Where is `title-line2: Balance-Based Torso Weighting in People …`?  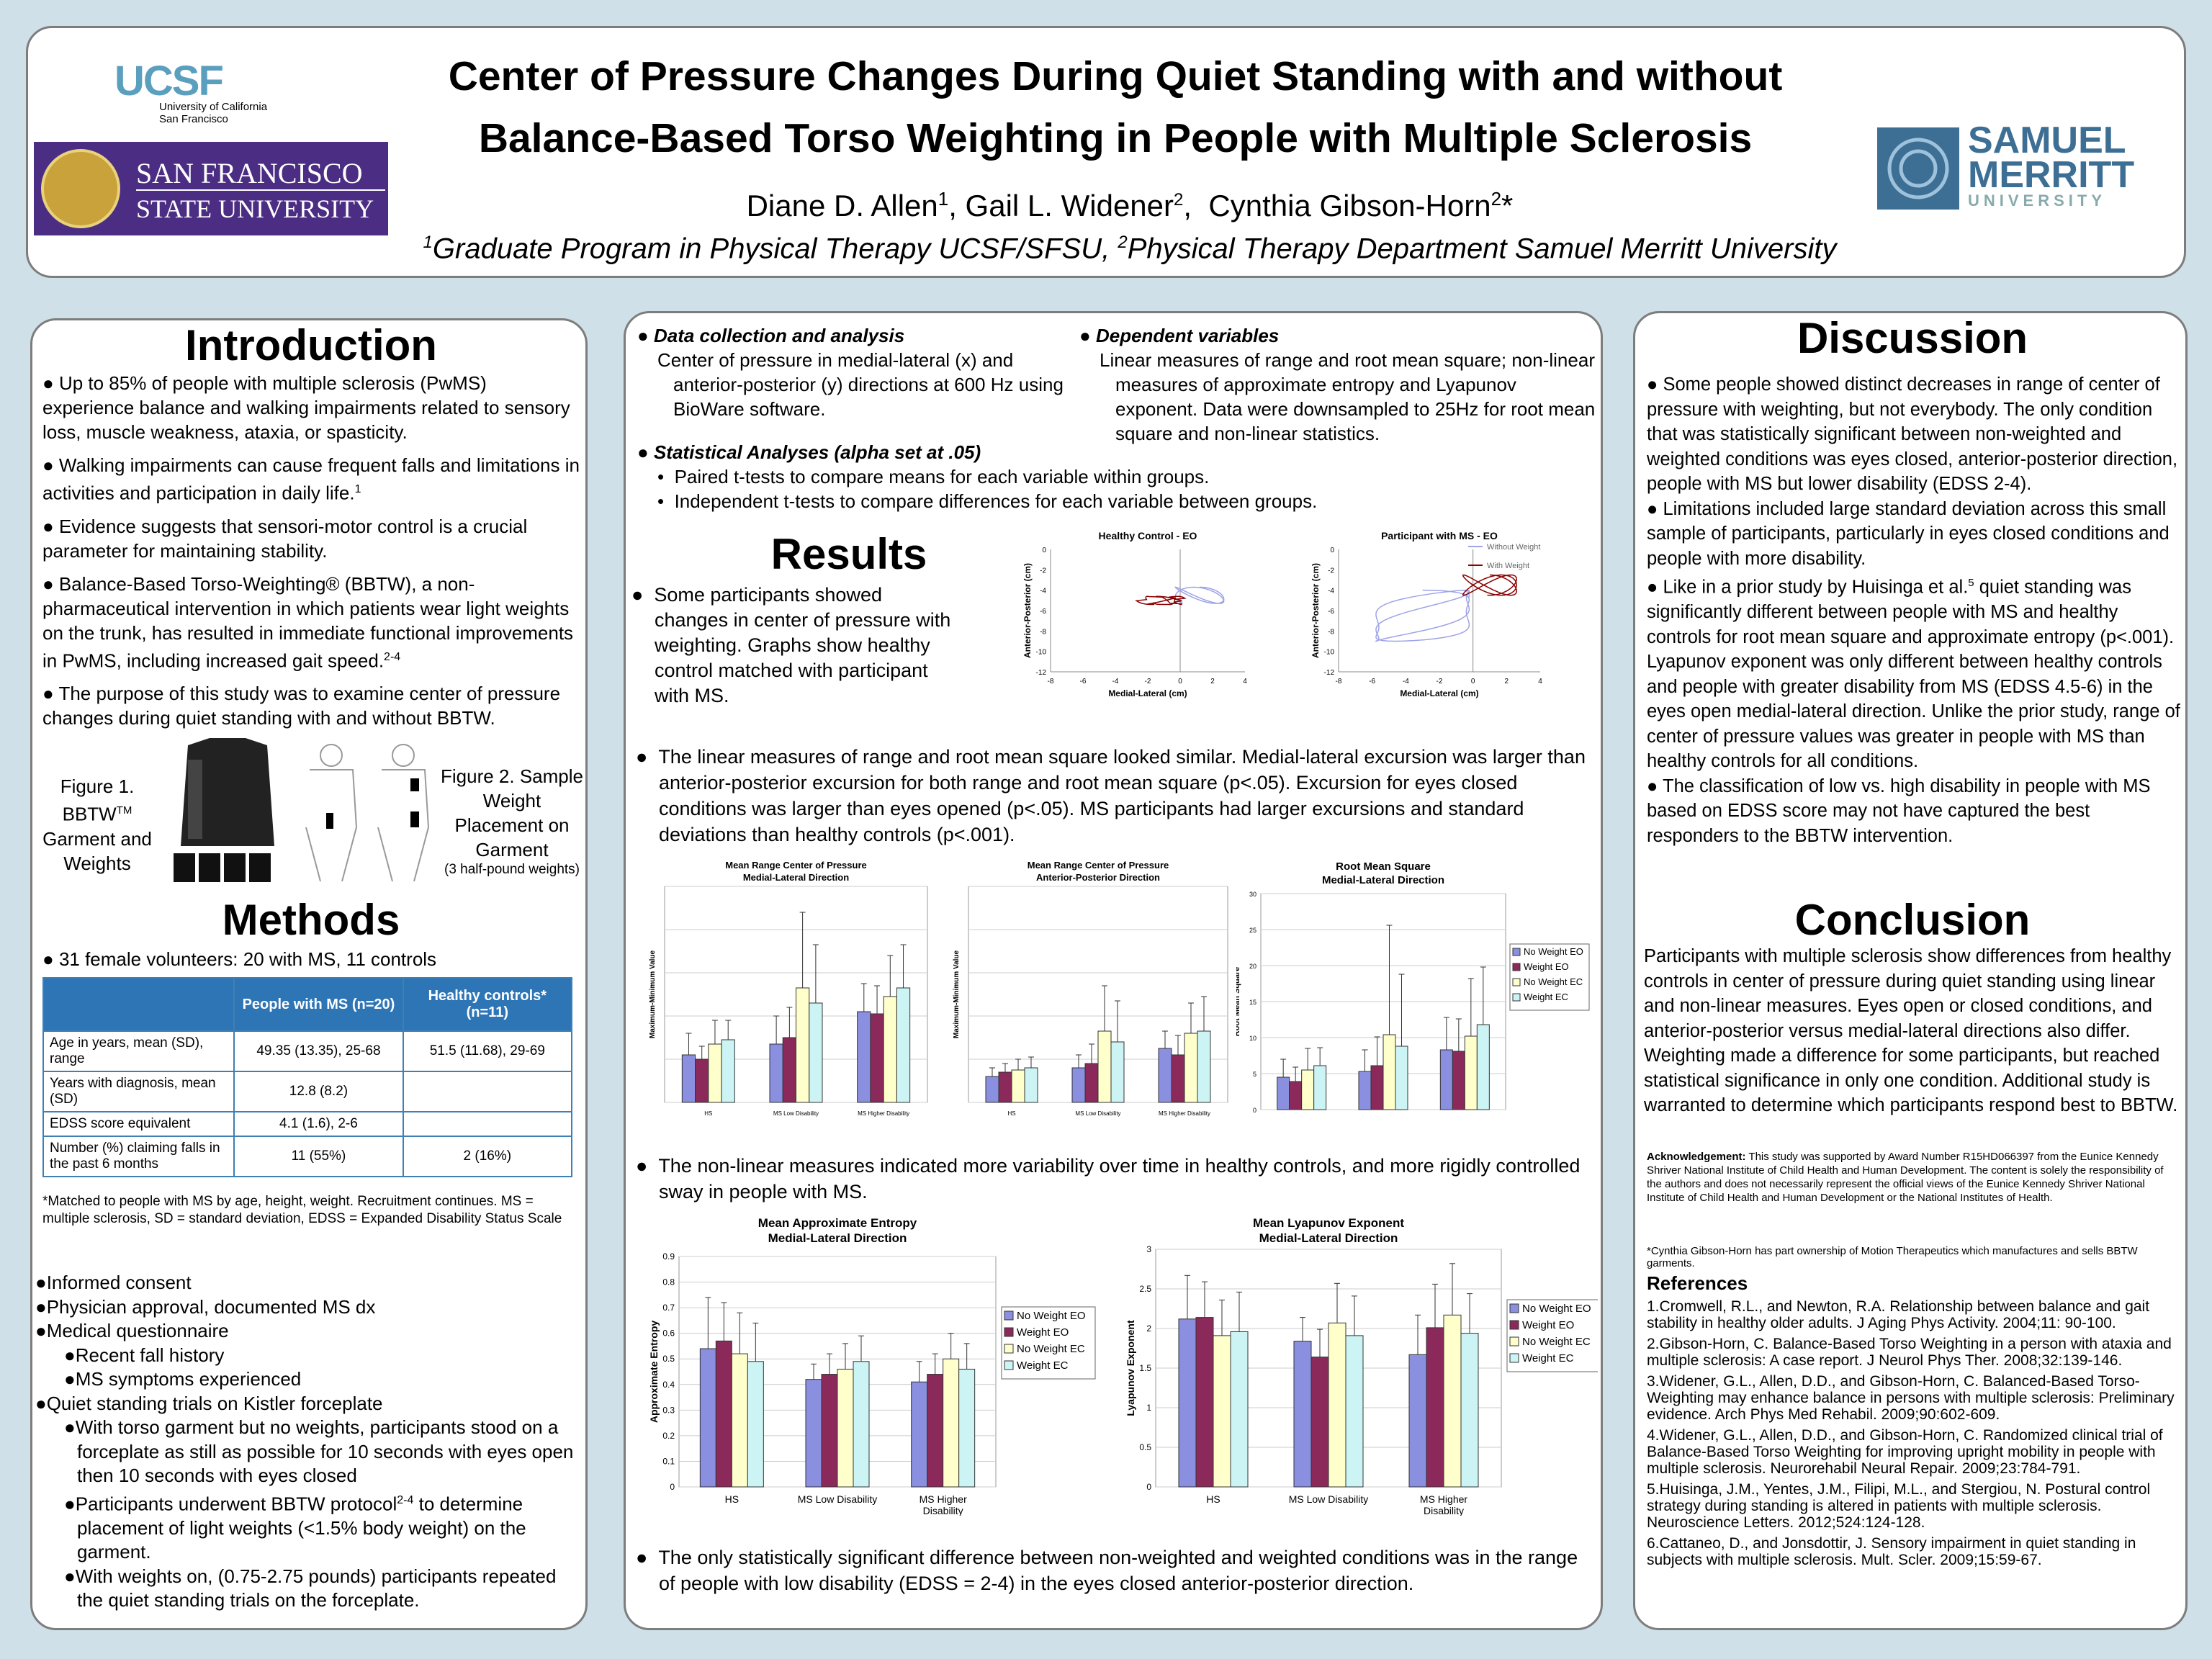
title-line2: Balance-Based Torso Weighting in People … is located at coordinates (1116, 138).